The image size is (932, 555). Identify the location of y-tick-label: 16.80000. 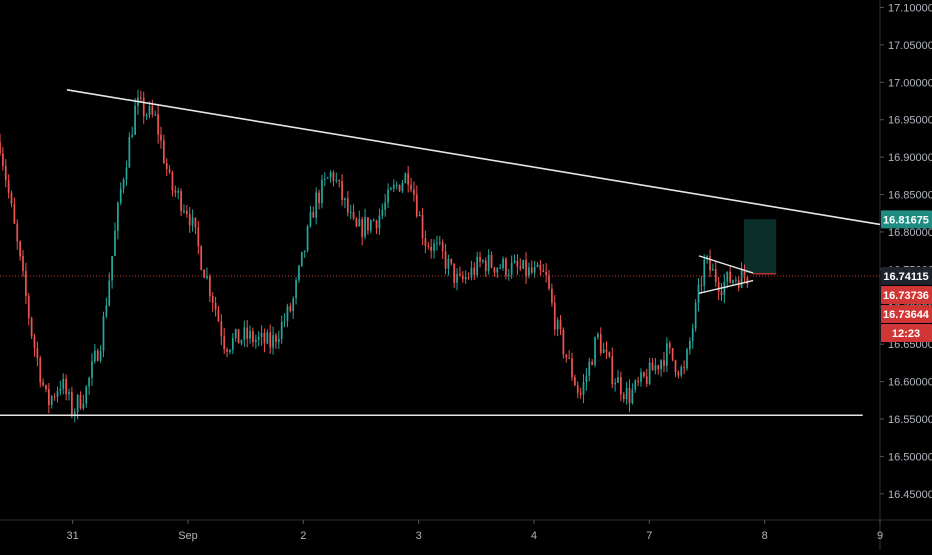
(910, 233).